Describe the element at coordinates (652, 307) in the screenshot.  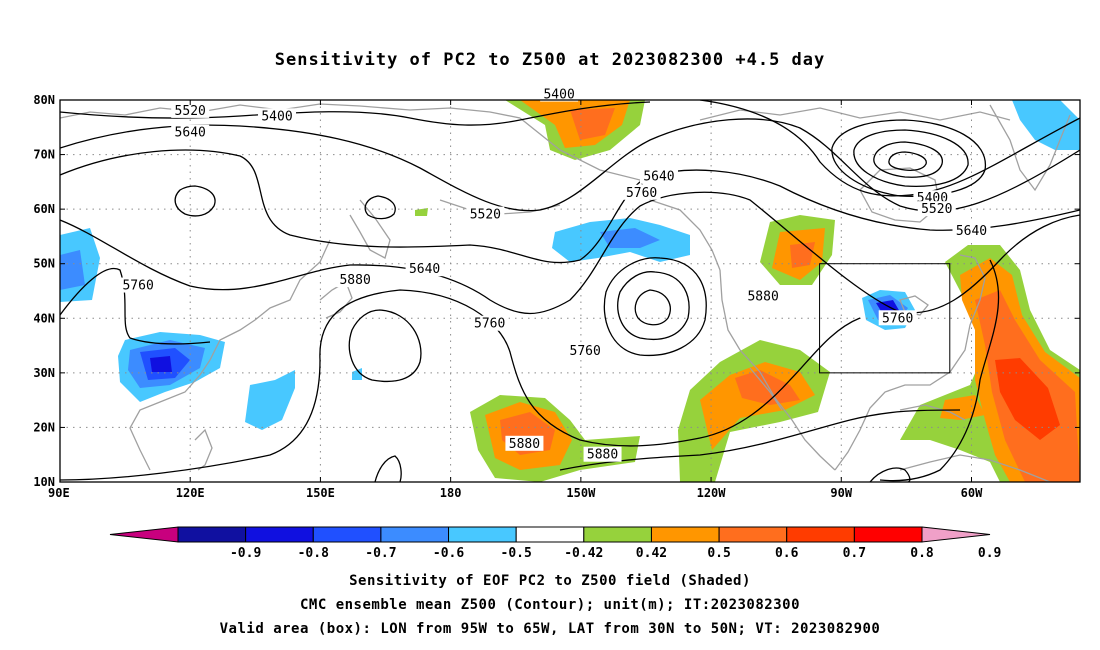
I see `contour-5760-low-core` at that location.